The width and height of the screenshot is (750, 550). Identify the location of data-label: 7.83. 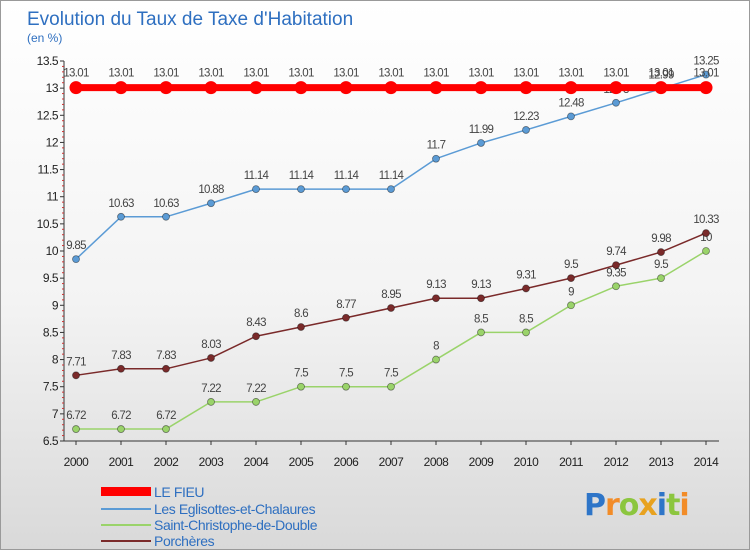
(166, 356).